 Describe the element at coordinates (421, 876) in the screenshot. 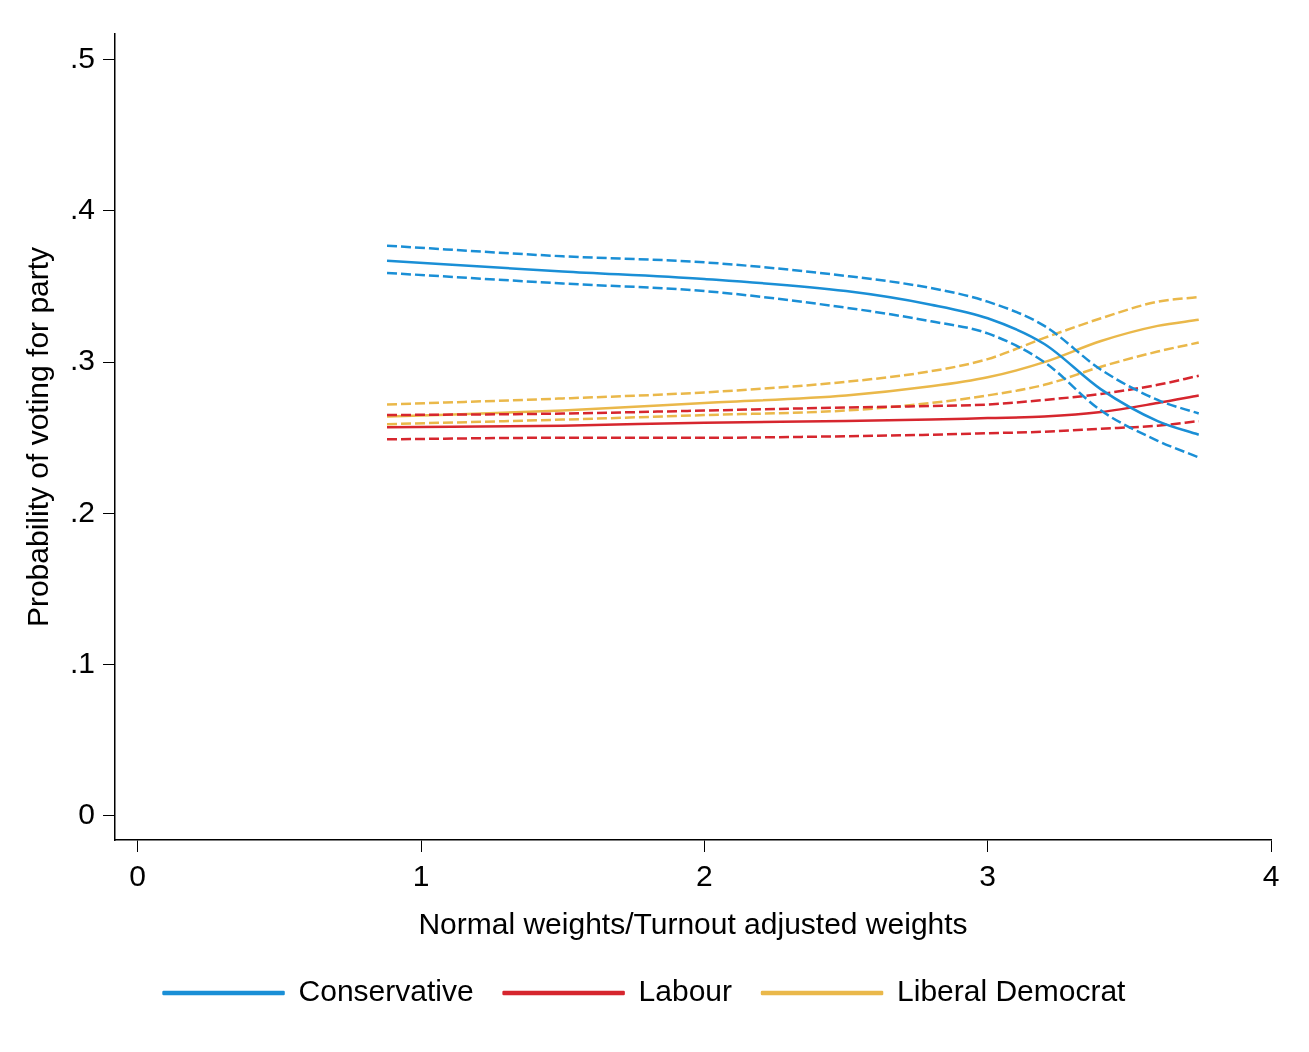

I see `x-tick-label: 1` at that location.